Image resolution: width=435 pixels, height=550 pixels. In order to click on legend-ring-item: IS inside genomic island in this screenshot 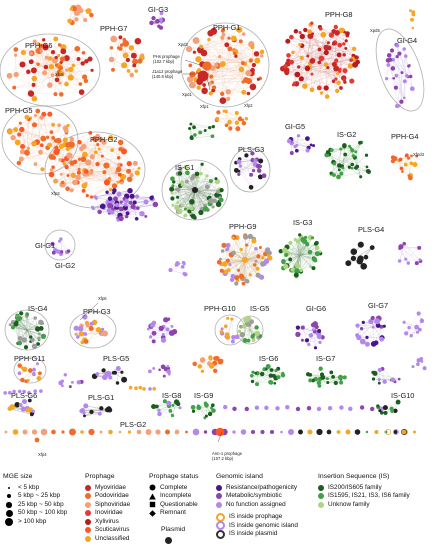, I will do `click(257, 526)`.